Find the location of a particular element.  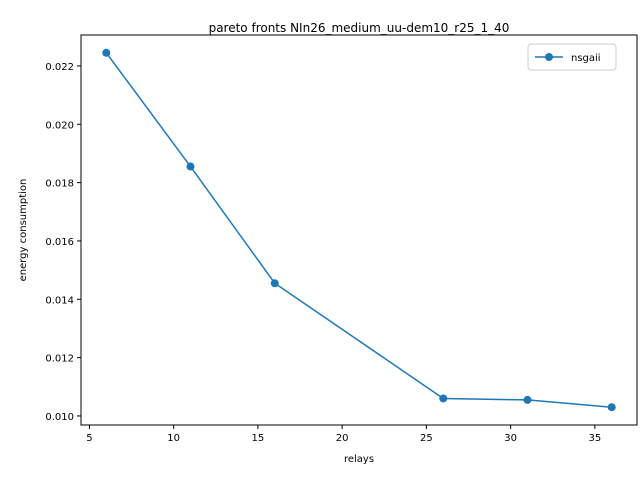

x-tick-label: 10 is located at coordinates (173, 438).